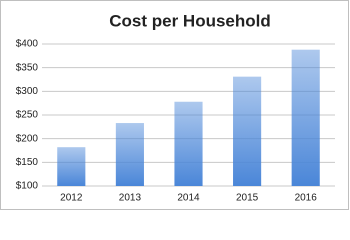  What do you see at coordinates (190, 20) in the screenshot?
I see `chart-title: Cost per Household` at bounding box center [190, 20].